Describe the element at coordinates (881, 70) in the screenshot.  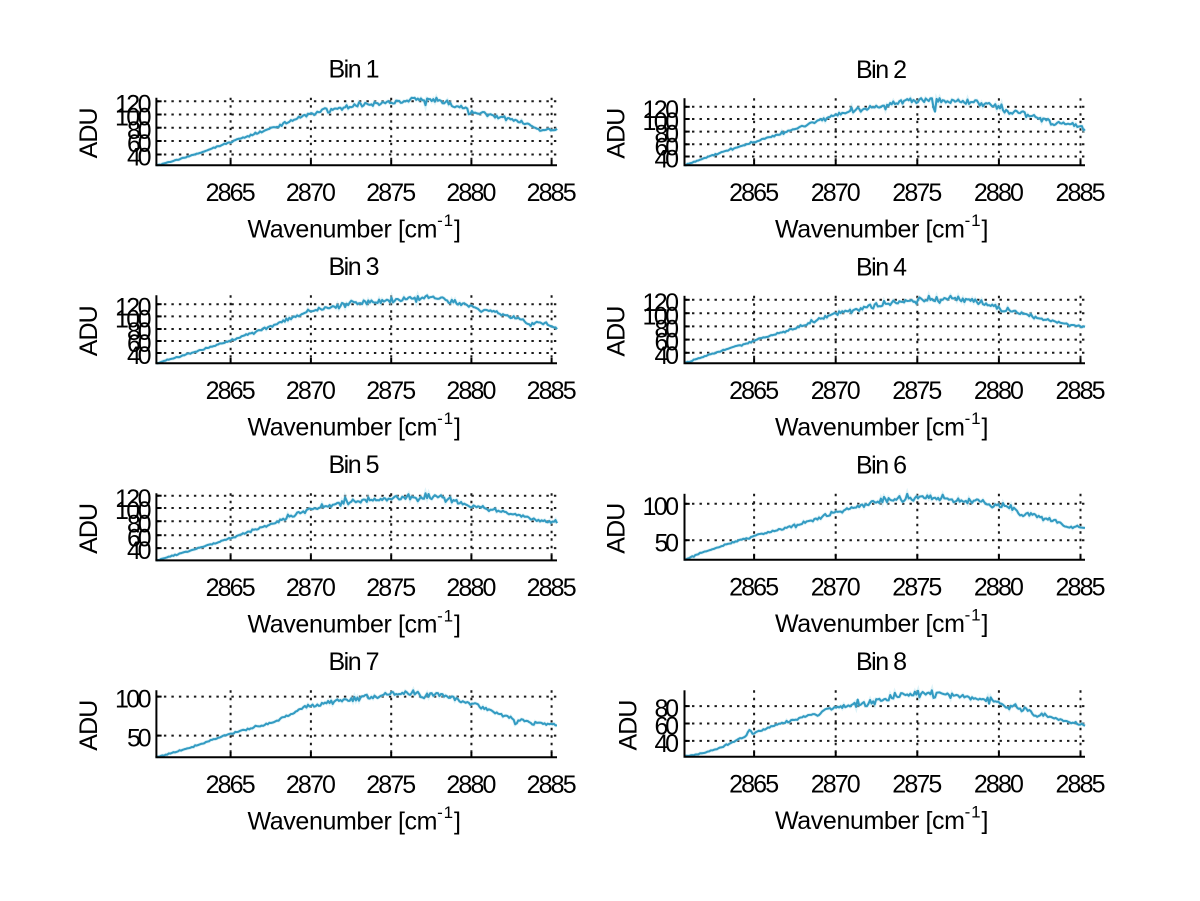
I see `svg-text: Bin 2` at that location.